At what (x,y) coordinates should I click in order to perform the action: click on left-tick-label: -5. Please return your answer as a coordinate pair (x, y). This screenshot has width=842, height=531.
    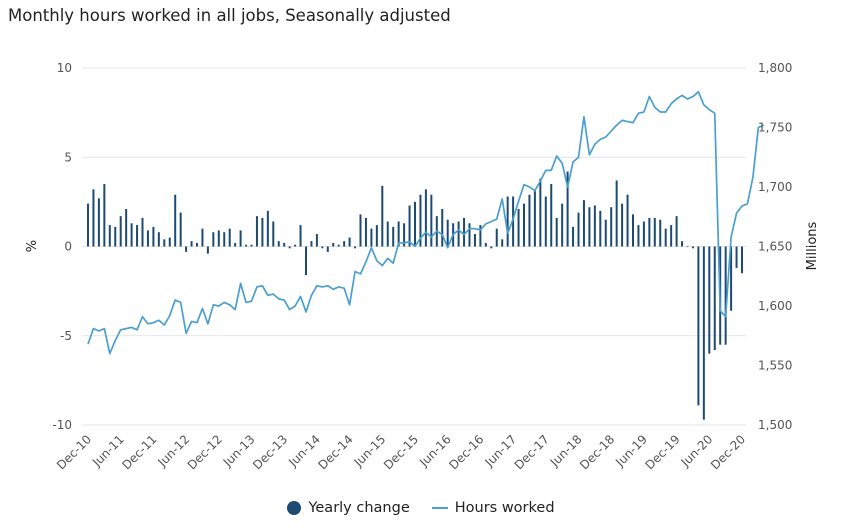
    Looking at the image, I should click on (66, 336).